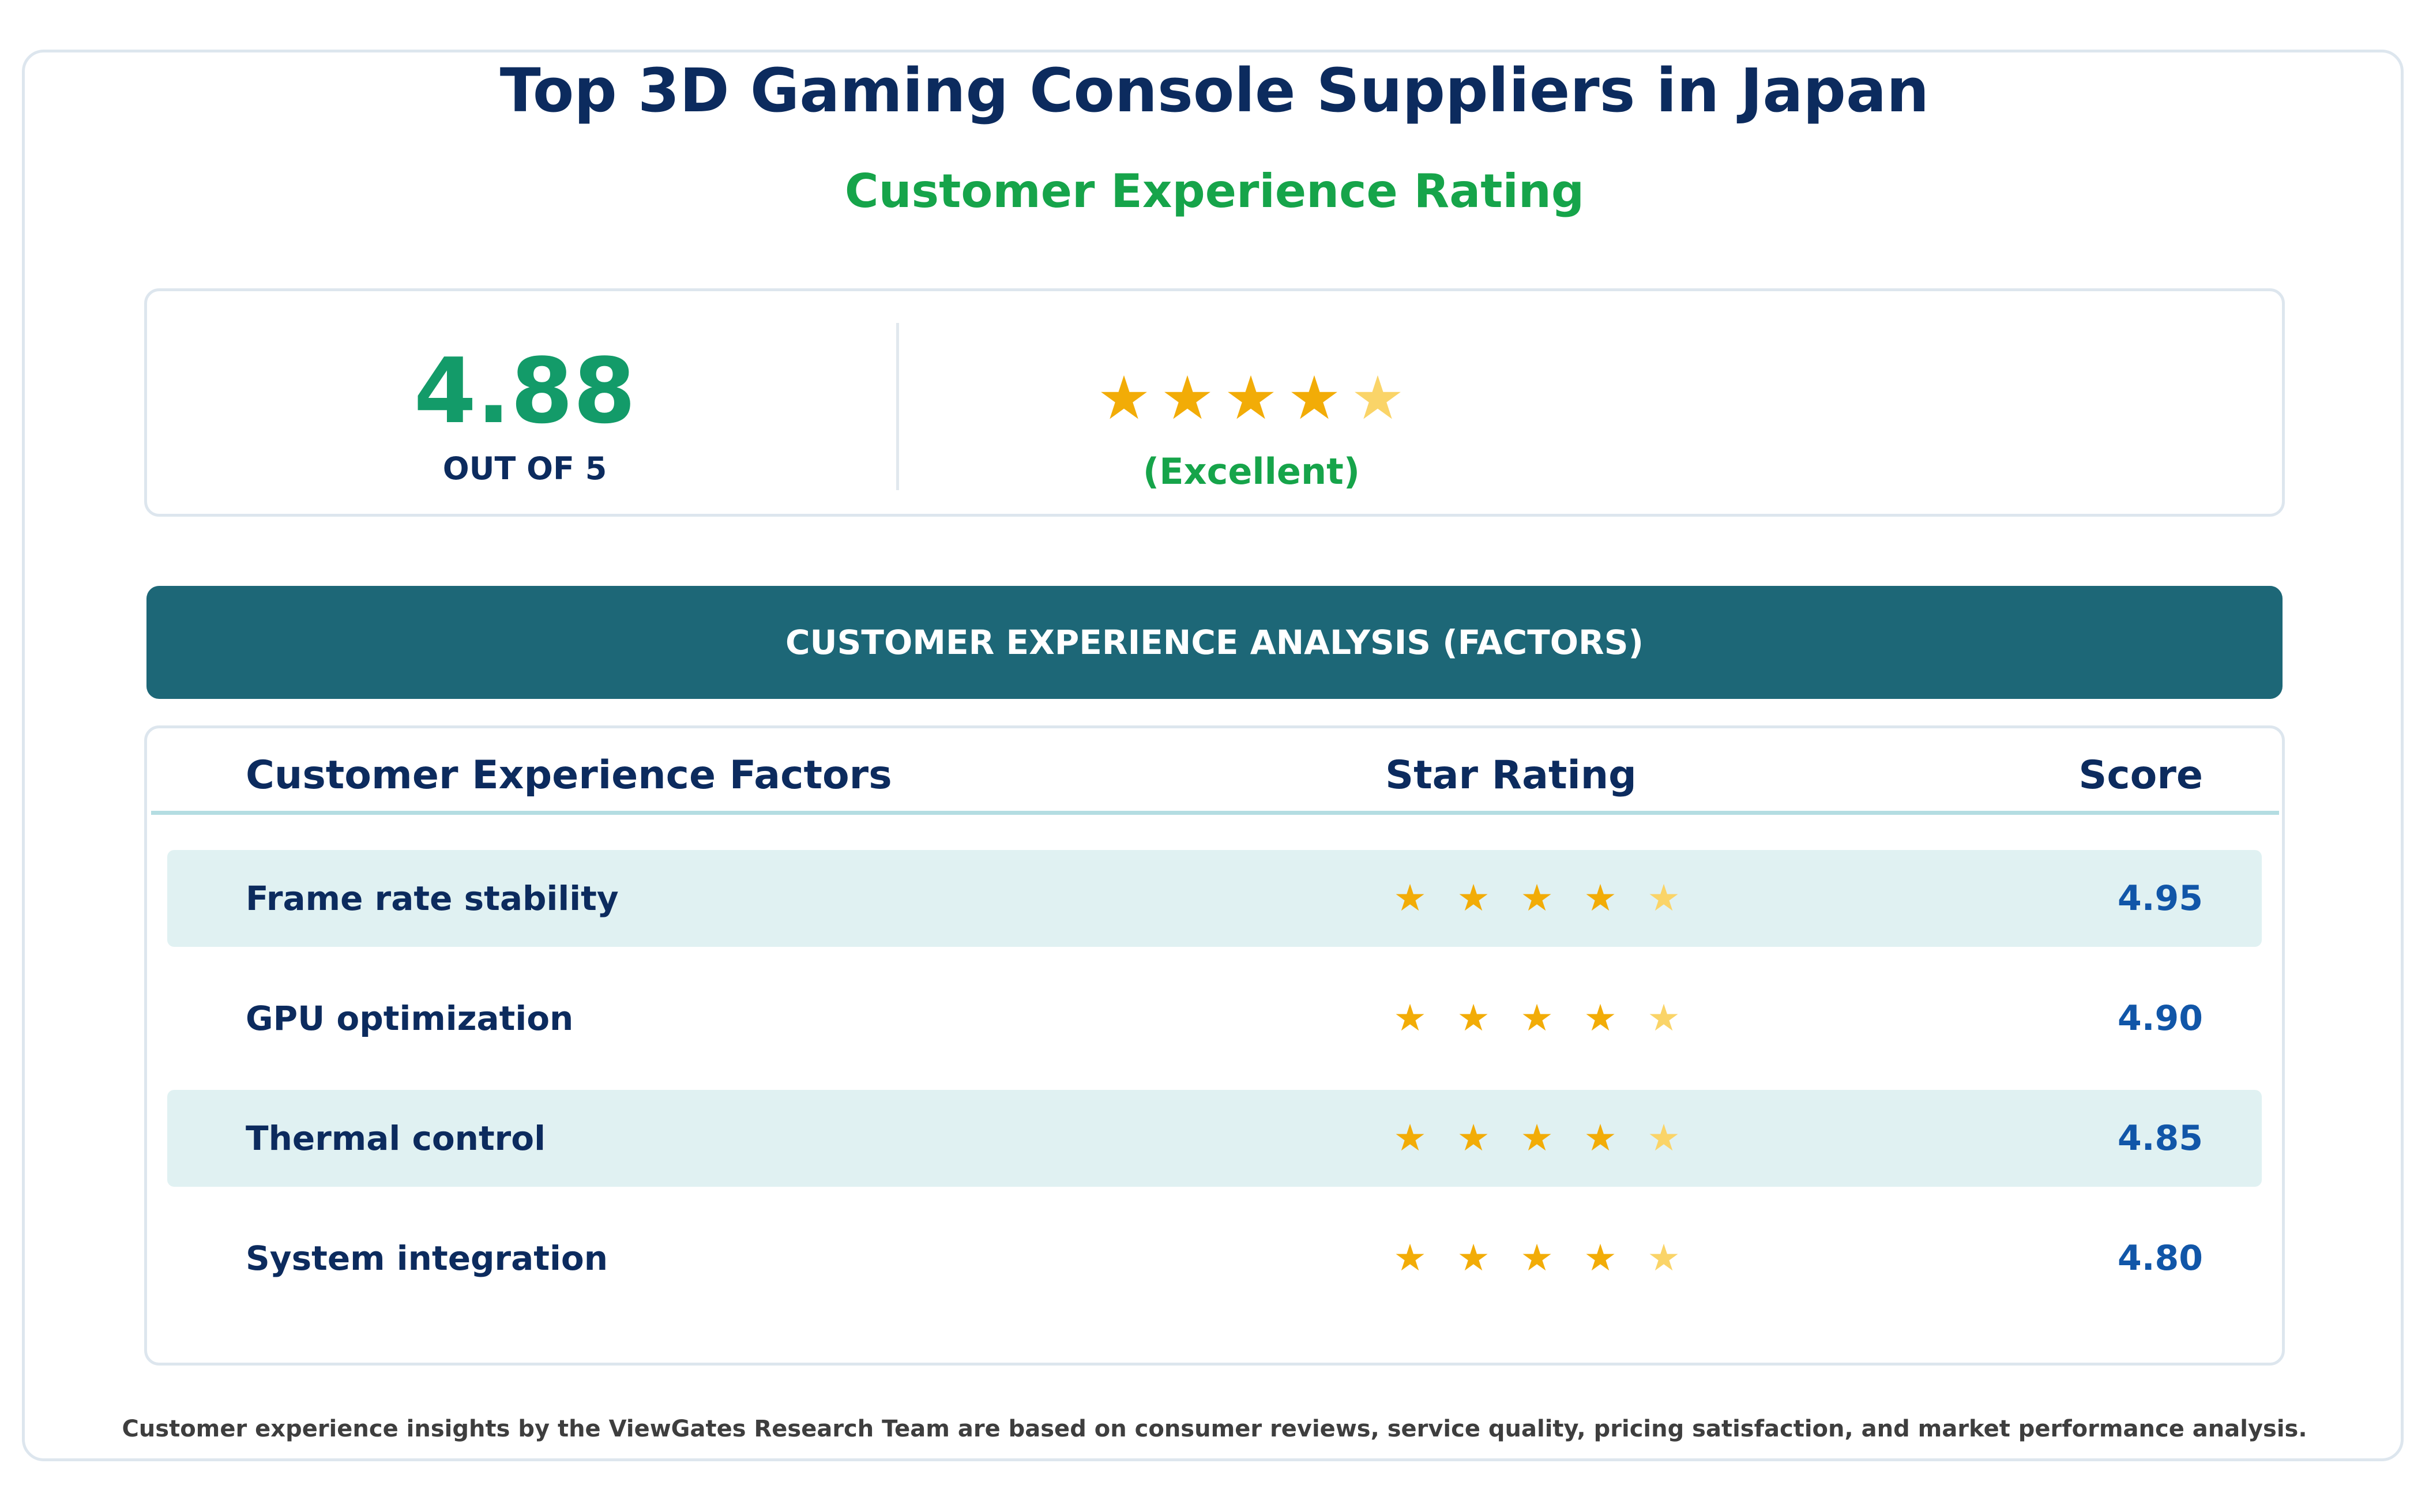 This screenshot has width=2429, height=1512. What do you see at coordinates (1214, 642) in the screenshot?
I see `analysis-banner: CUSTOMER EXPERIENCE ANALYSIS (FACTORS)` at bounding box center [1214, 642].